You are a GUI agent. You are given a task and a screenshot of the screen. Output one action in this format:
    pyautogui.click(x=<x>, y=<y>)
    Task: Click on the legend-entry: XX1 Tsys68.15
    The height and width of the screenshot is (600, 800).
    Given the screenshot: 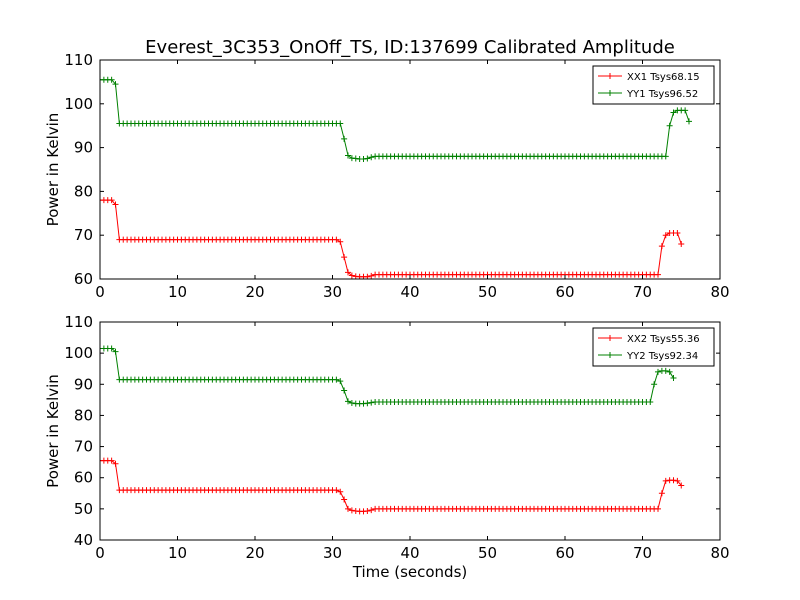 What is the action you would take?
    pyautogui.click(x=649, y=77)
    